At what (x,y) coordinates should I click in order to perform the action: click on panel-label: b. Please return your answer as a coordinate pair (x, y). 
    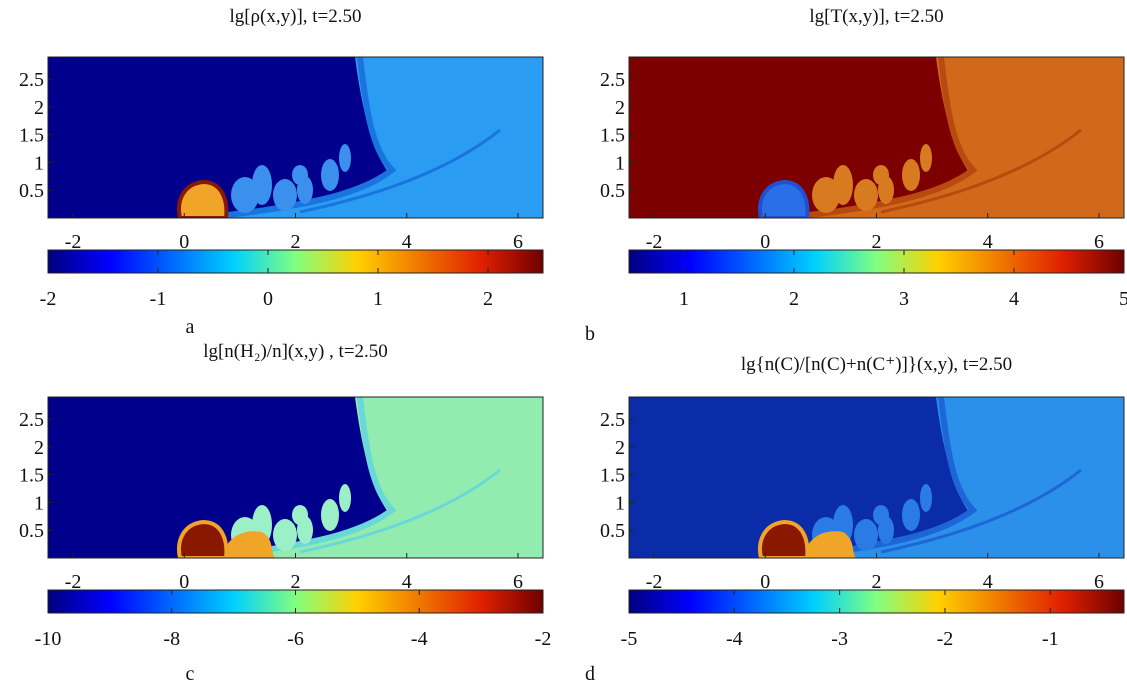
    Looking at the image, I should click on (590, 334).